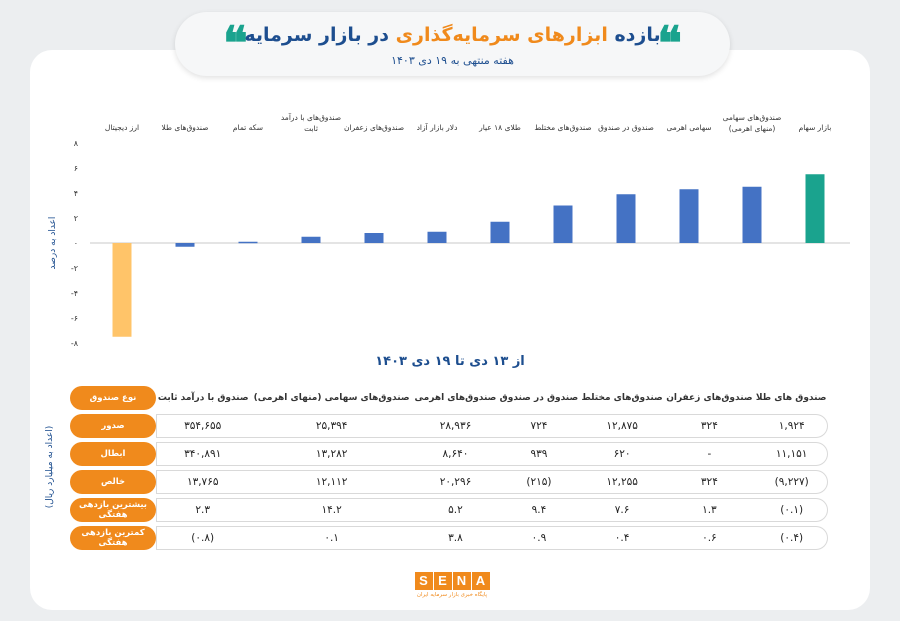 This screenshot has height=621, width=900. Describe the element at coordinates (423, 581) in the screenshot. I see `logo-letter: S` at that location.